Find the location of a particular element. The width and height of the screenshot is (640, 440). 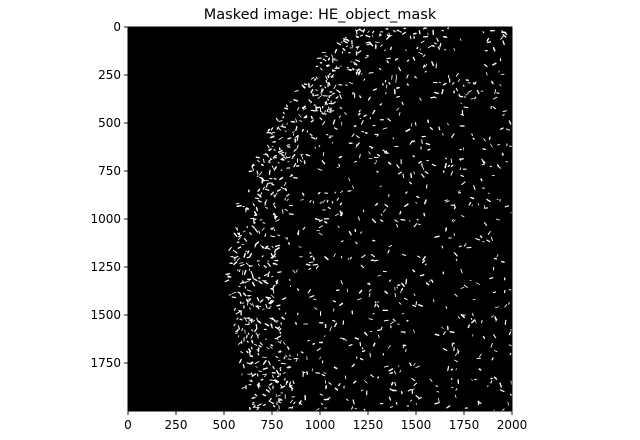

y-tick-label: 0 is located at coordinates (117, 27).